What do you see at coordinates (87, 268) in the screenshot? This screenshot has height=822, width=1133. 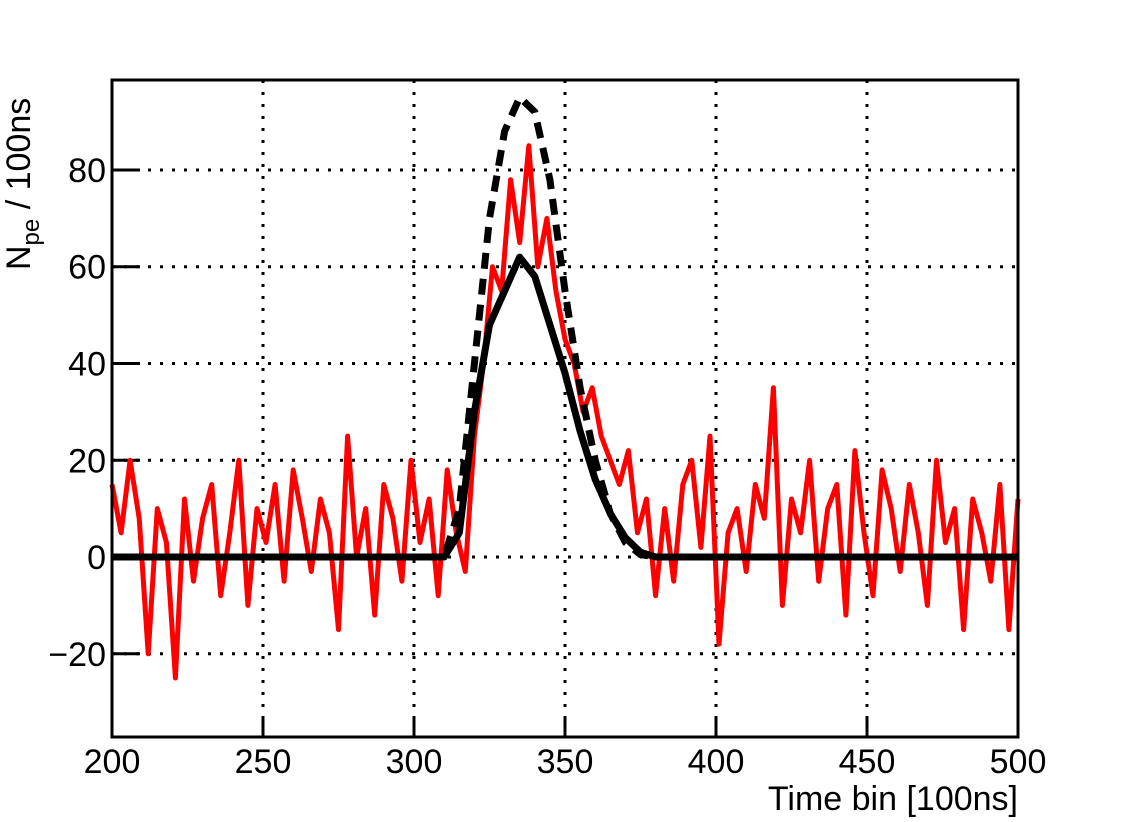 I see `y-tick-label: 60` at bounding box center [87, 268].